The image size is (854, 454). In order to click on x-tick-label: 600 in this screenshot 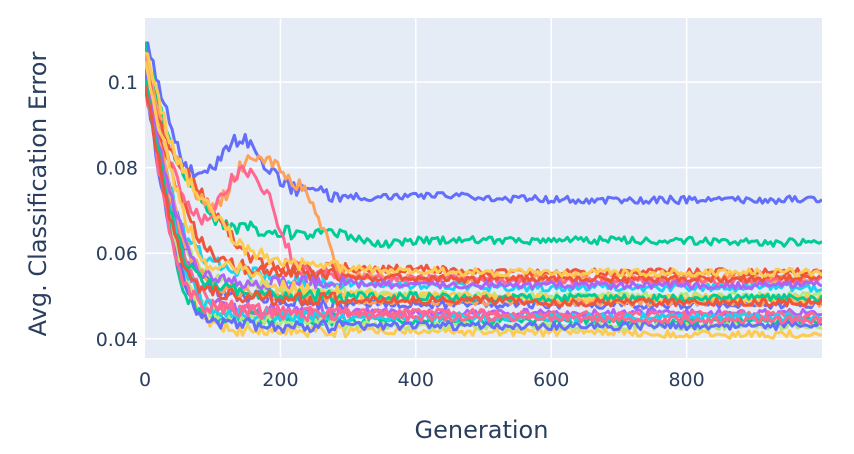, I will do `click(551, 380)`.